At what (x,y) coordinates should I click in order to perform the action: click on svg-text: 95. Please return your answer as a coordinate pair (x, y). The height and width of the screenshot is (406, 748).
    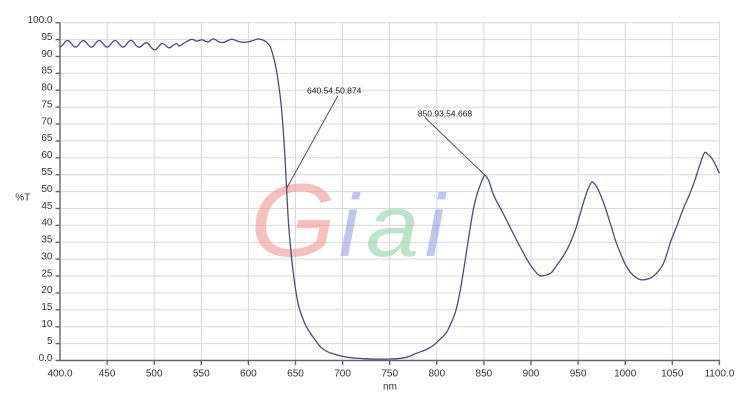
    Looking at the image, I should click on (47, 37).